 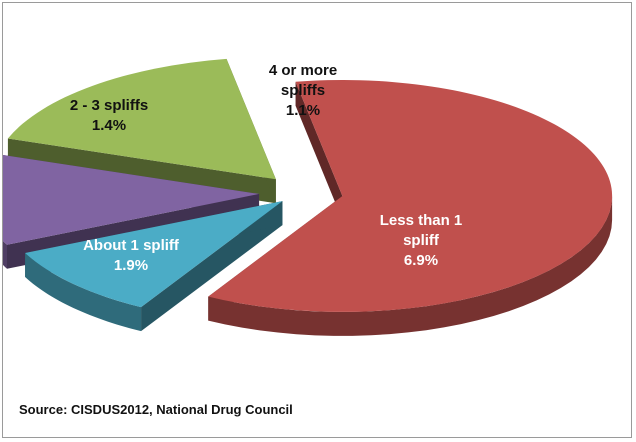 What do you see at coordinates (109, 115) in the screenshot?
I see `slice-label: 2 - 3 spliffs 1.4%` at bounding box center [109, 115].